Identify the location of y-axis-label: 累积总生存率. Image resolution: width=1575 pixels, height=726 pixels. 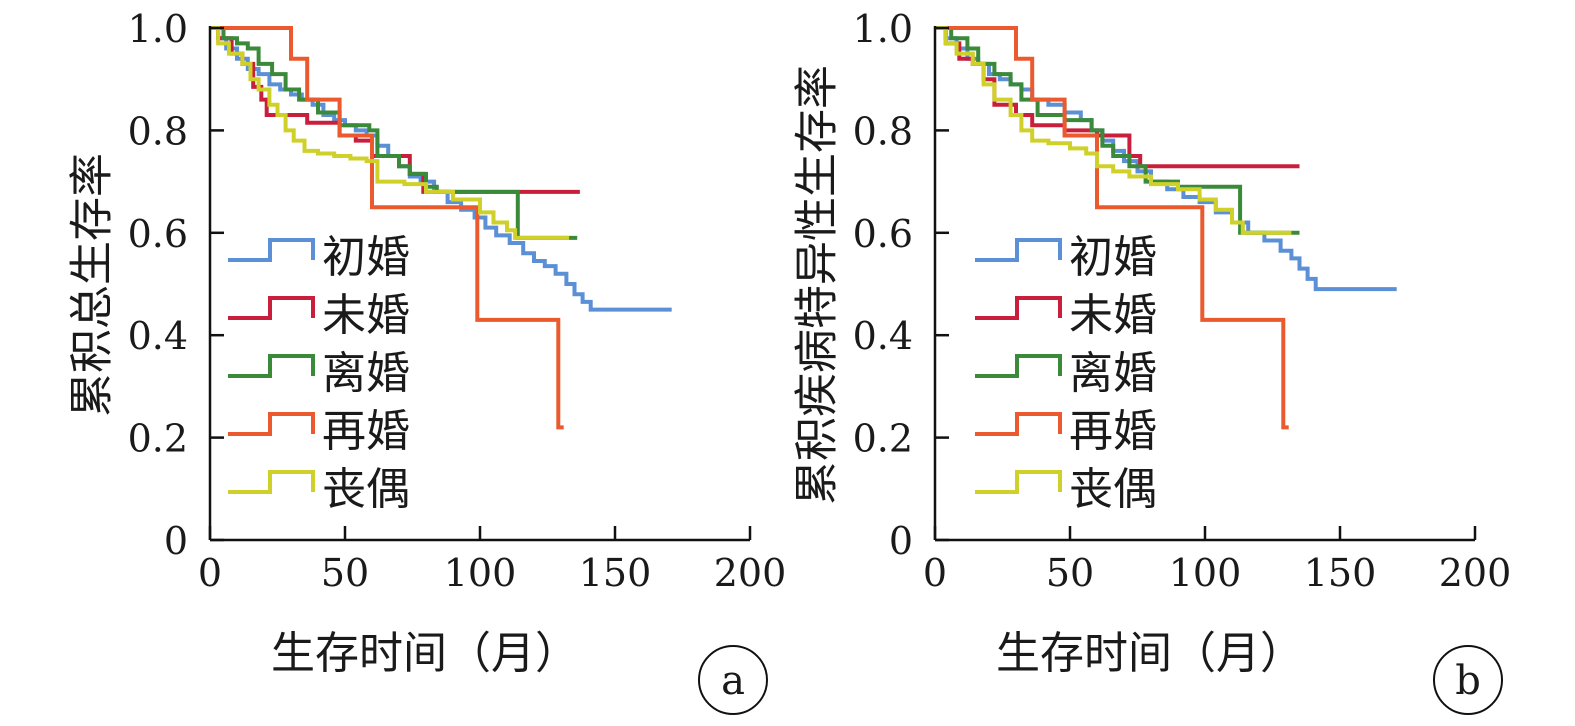
(92, 285).